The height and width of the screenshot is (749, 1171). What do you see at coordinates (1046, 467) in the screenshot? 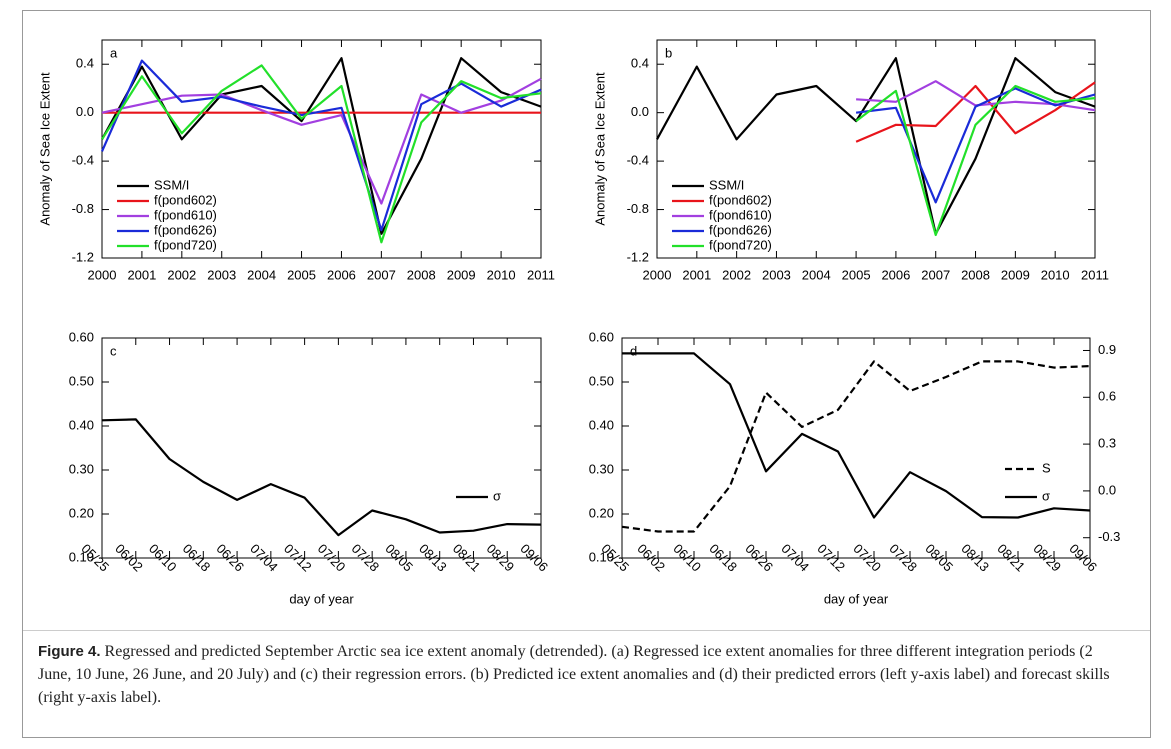
I see `legend-label: S` at bounding box center [1046, 467].